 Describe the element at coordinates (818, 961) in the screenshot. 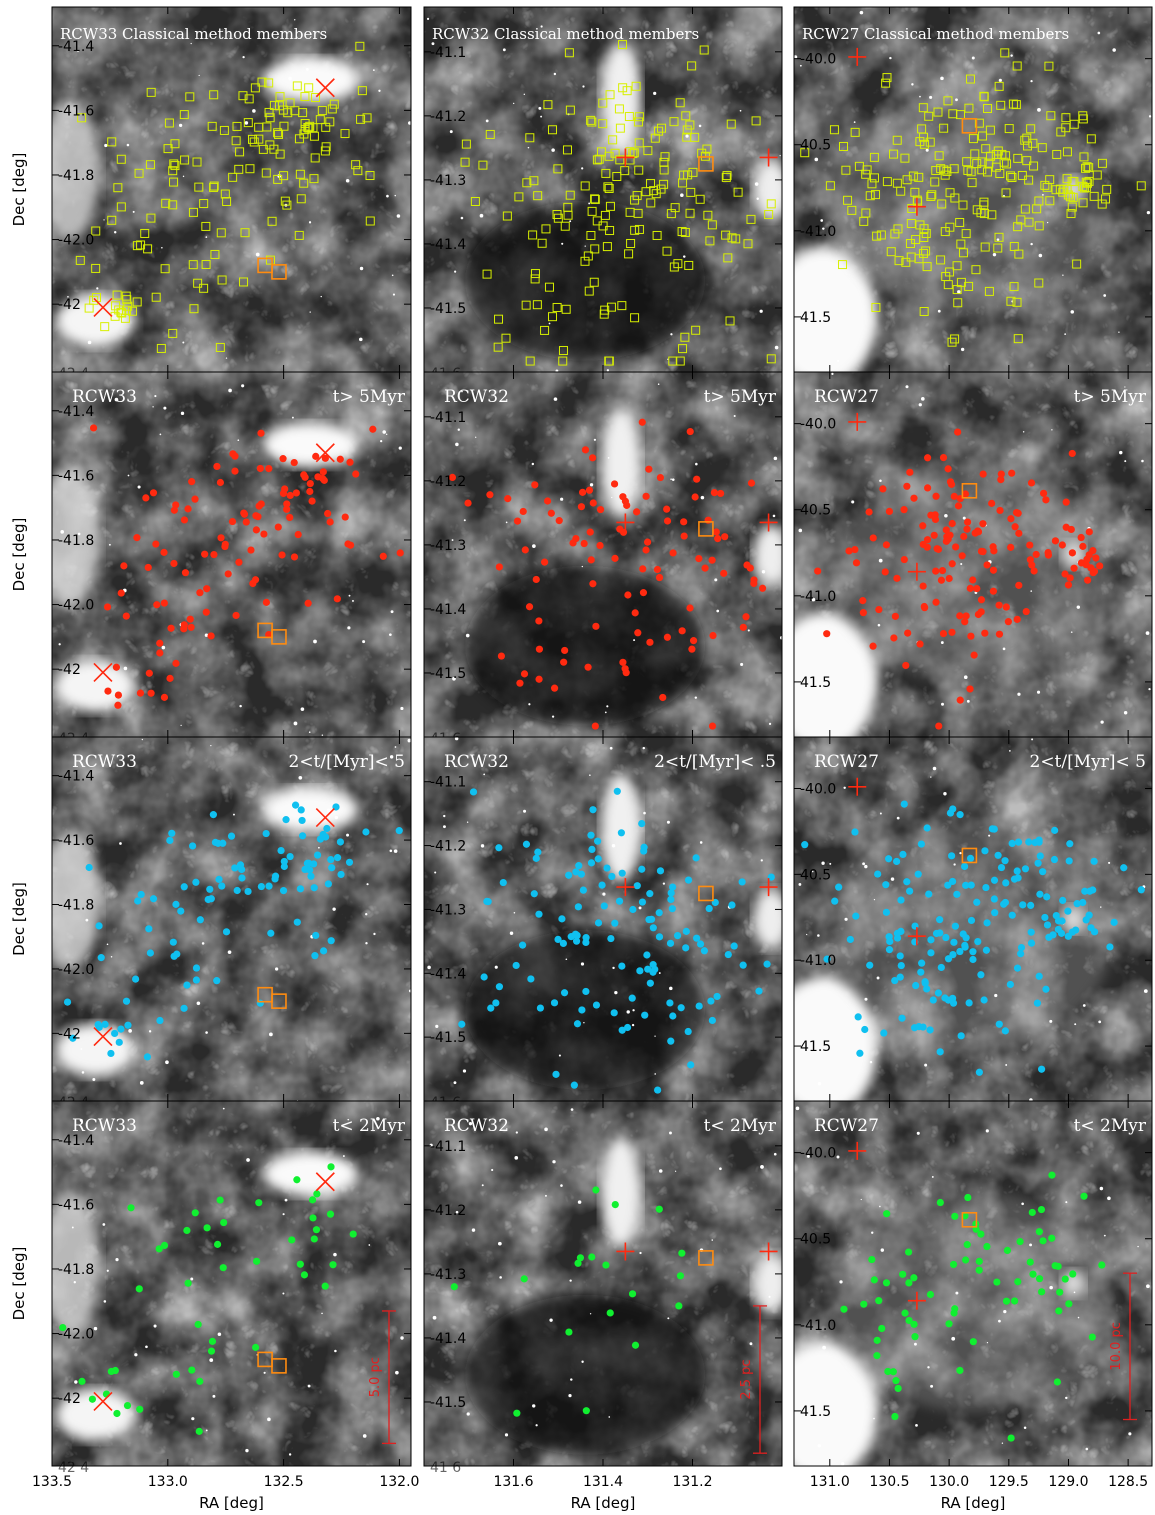

I see `y-tick-label: -41.0` at that location.